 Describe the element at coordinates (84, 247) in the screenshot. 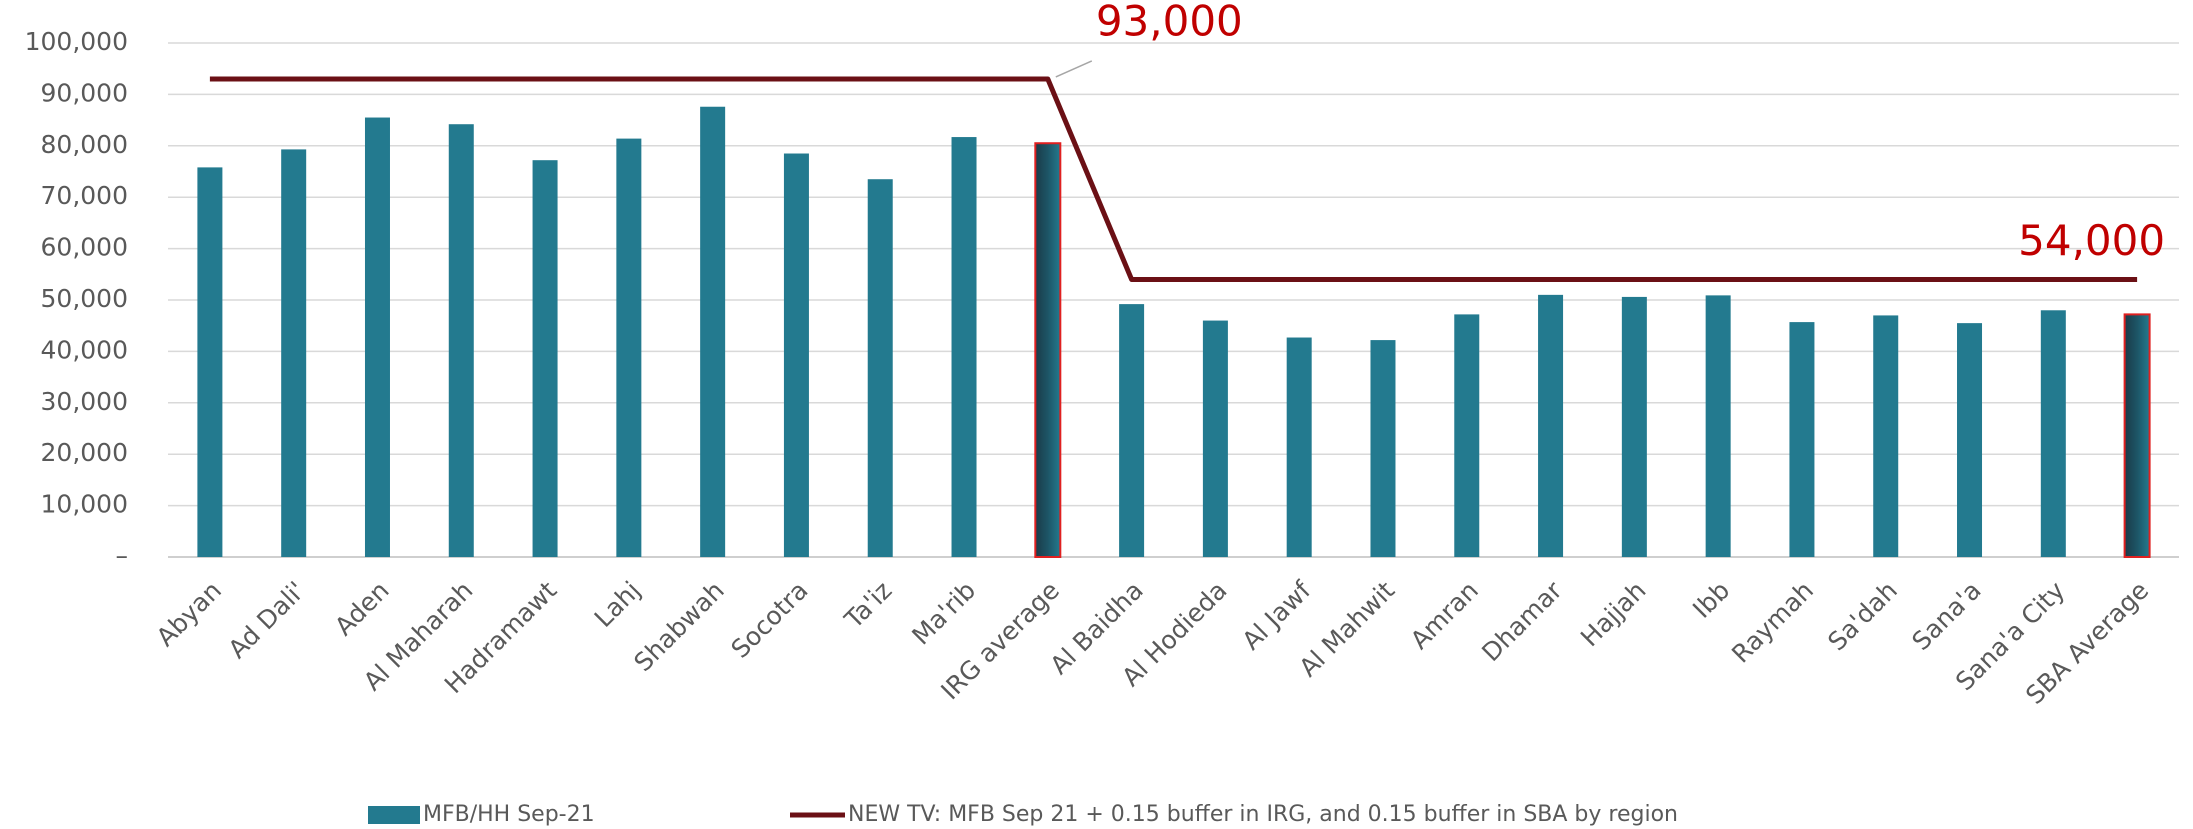

I see `y-tick-label: 60,000` at that location.